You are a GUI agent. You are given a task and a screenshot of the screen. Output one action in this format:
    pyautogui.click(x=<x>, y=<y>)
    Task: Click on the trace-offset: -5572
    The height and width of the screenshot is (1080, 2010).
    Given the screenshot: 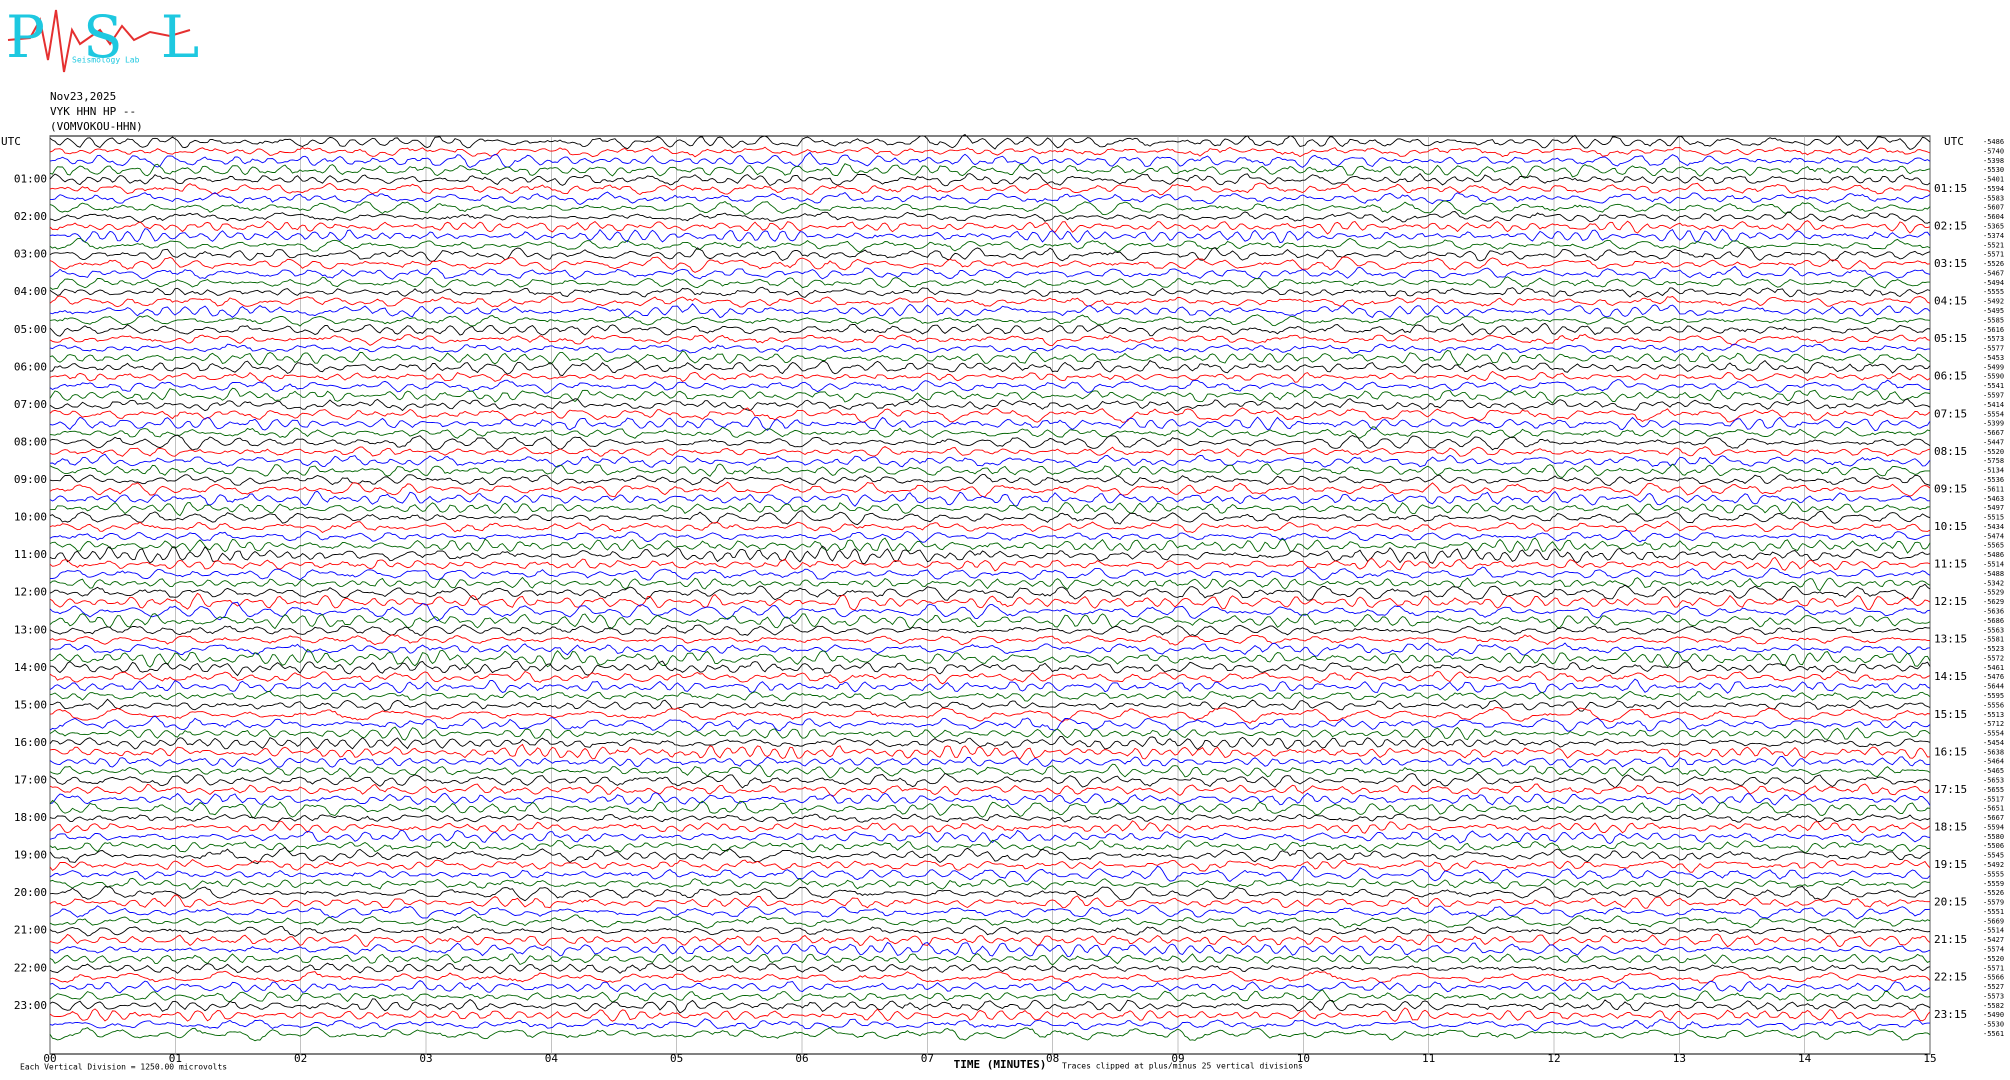 What is the action you would take?
    pyautogui.click(x=1993, y=658)
    